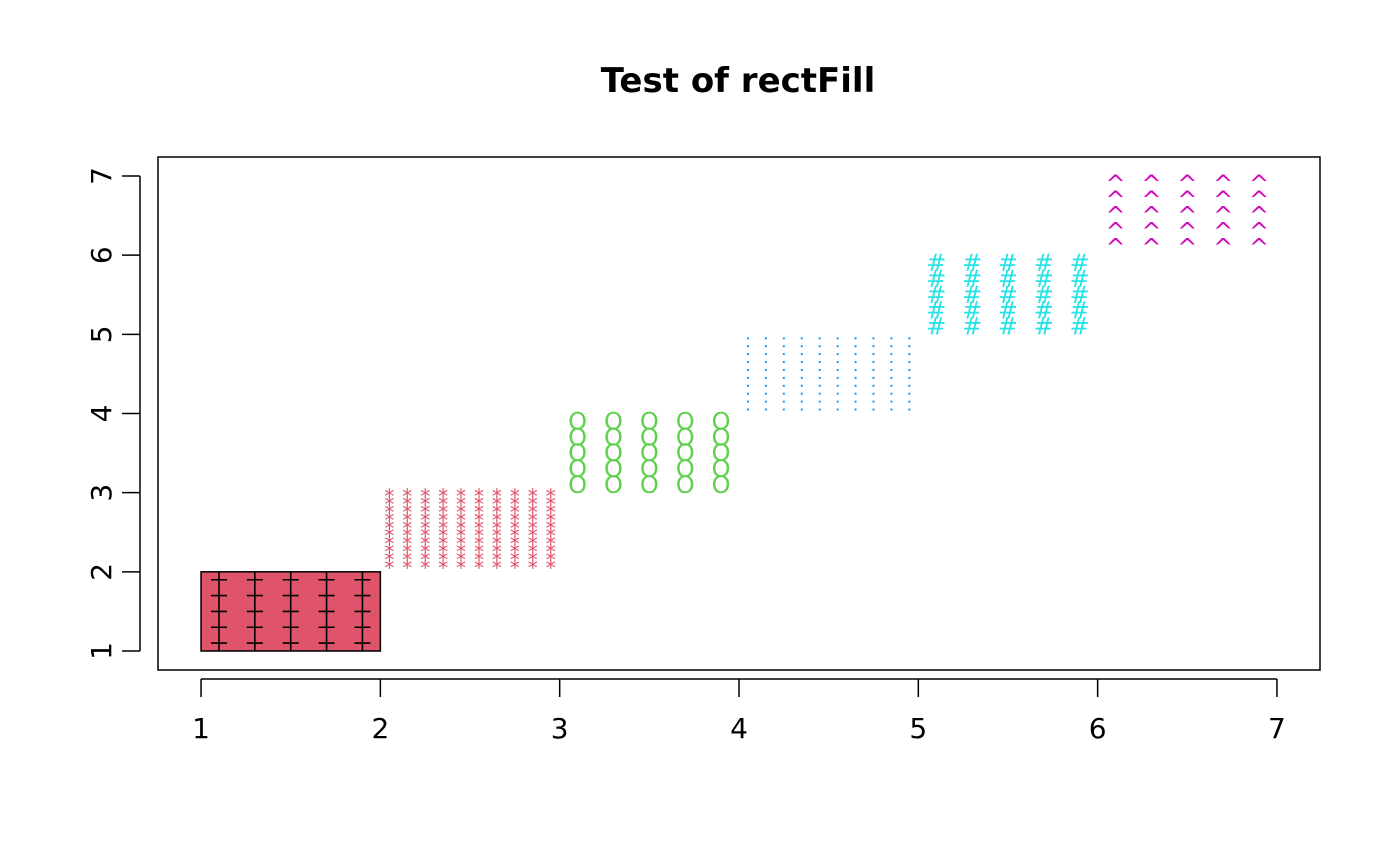  Describe the element at coordinates (739, 711) in the screenshot. I see `x-axis: 1 2 3 4 5 6 7` at that location.